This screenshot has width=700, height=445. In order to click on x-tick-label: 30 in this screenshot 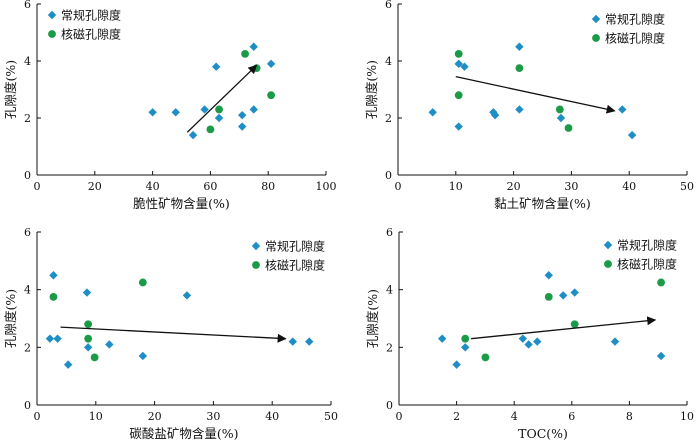, I will do `click(571, 186)`.